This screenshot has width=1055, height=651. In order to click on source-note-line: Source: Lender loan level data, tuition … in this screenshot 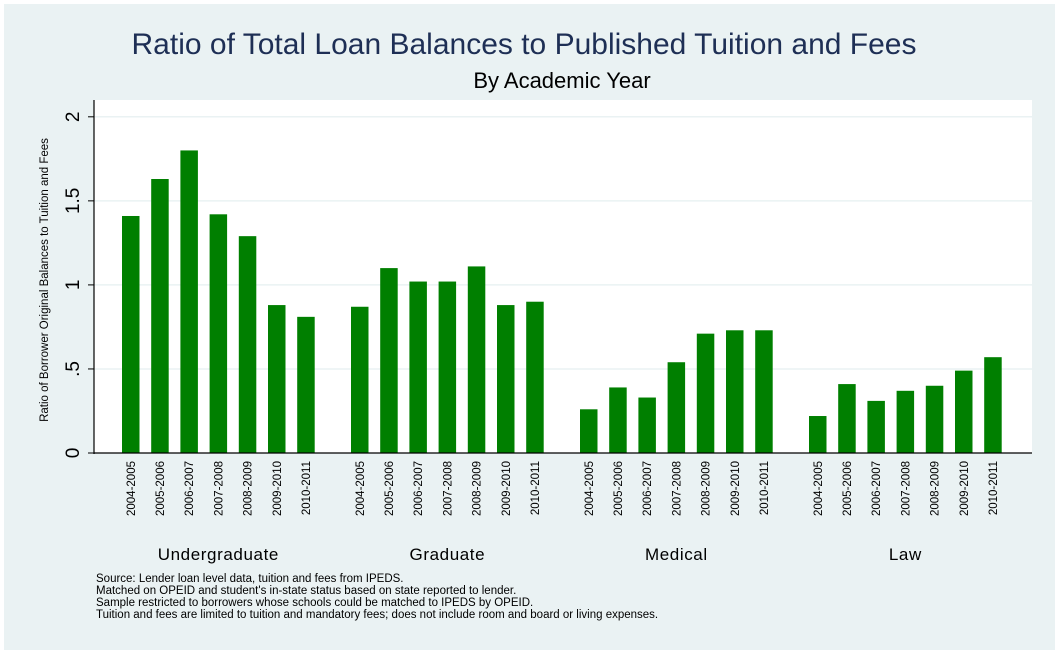, I will do `click(250, 579)`.